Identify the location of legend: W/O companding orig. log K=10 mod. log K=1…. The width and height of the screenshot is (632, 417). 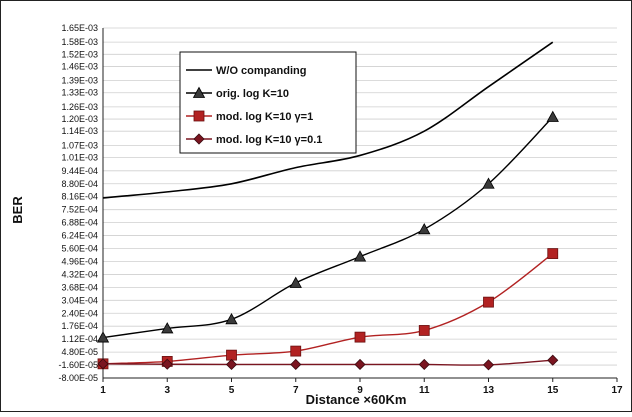
(268, 102).